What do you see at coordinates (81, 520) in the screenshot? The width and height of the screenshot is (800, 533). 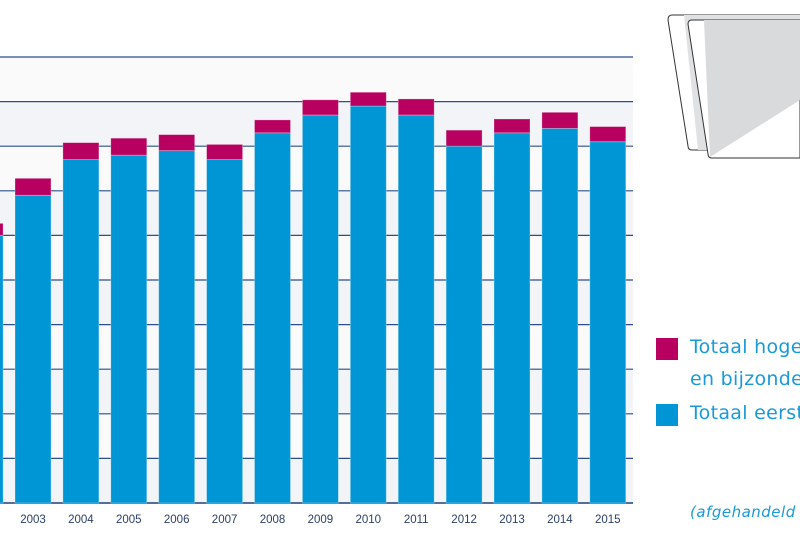 I see `x-tick-label: 2004` at bounding box center [81, 520].